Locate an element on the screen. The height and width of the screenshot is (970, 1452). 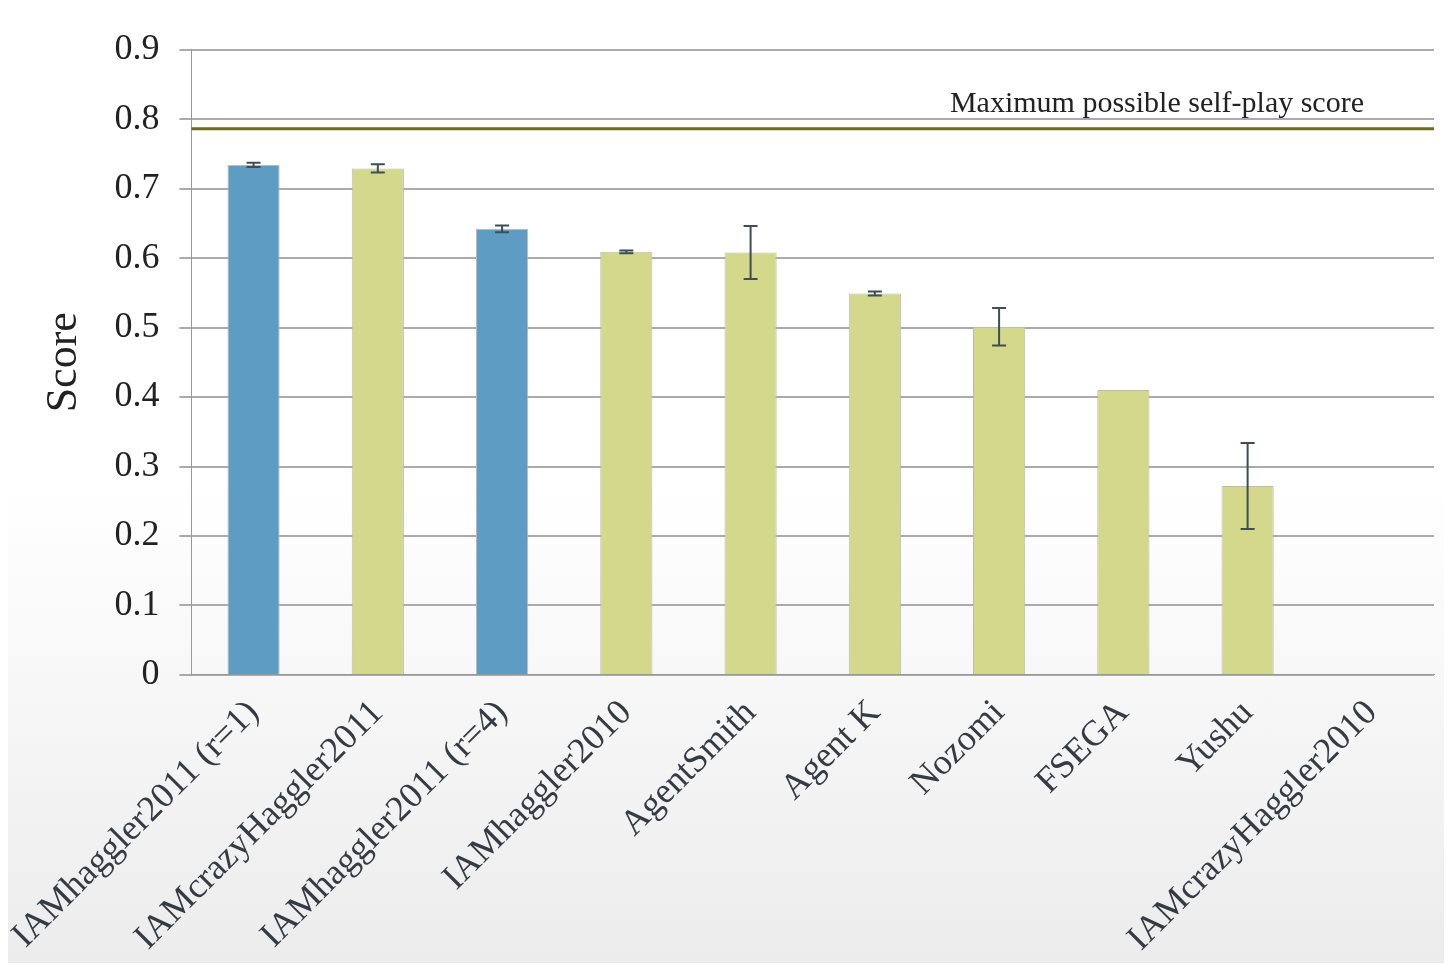
y-axis-title: Score is located at coordinates (61, 362).